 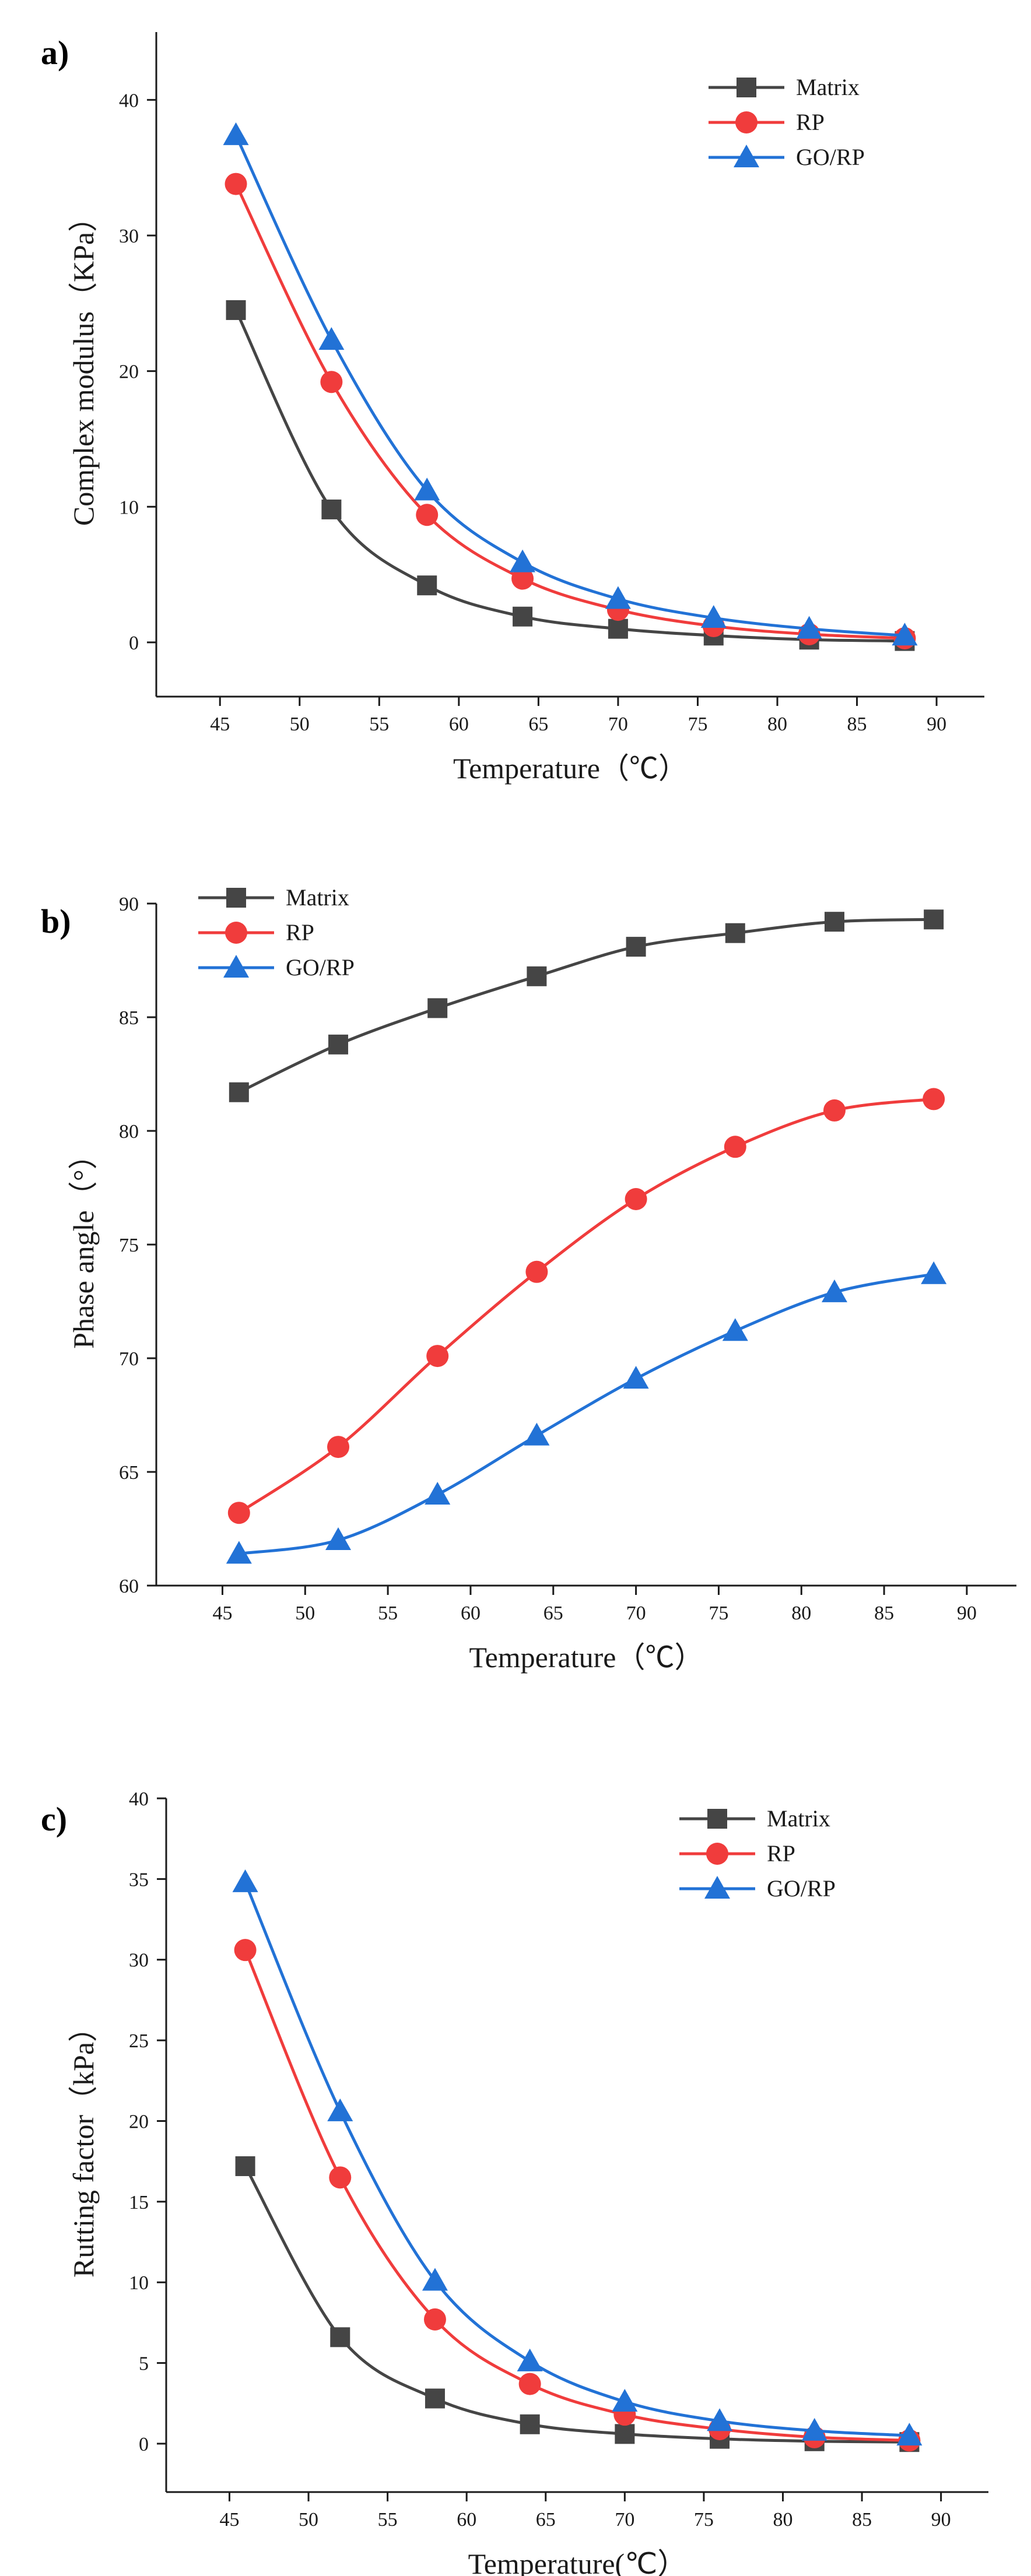 What do you see at coordinates (467, 2520) in the screenshot?
I see `x-tick-label: 60` at bounding box center [467, 2520].